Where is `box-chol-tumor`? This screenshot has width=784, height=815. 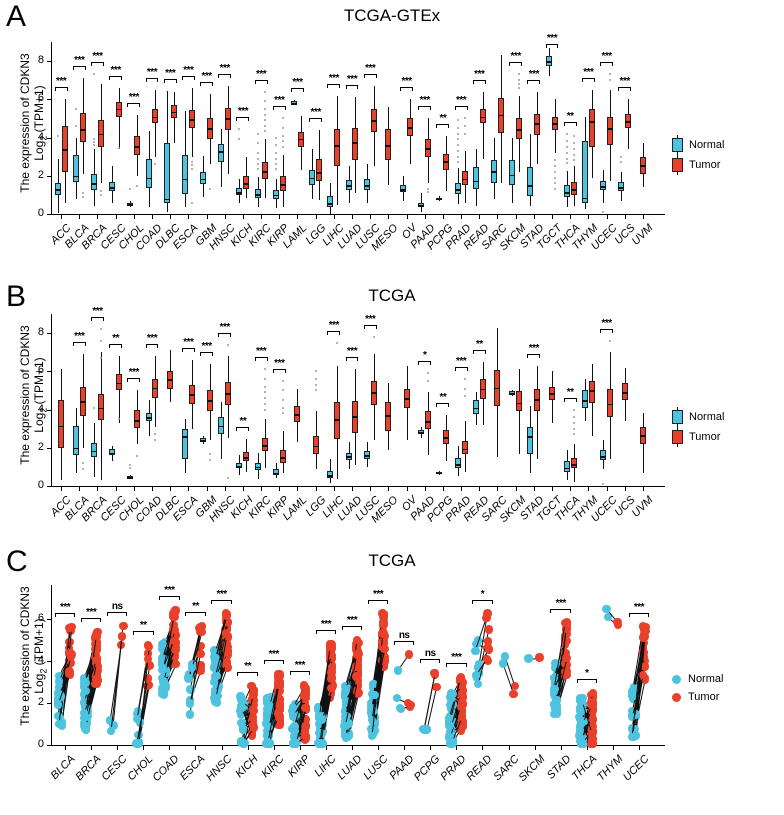 box-chol-tumor is located at coordinates (137, 145).